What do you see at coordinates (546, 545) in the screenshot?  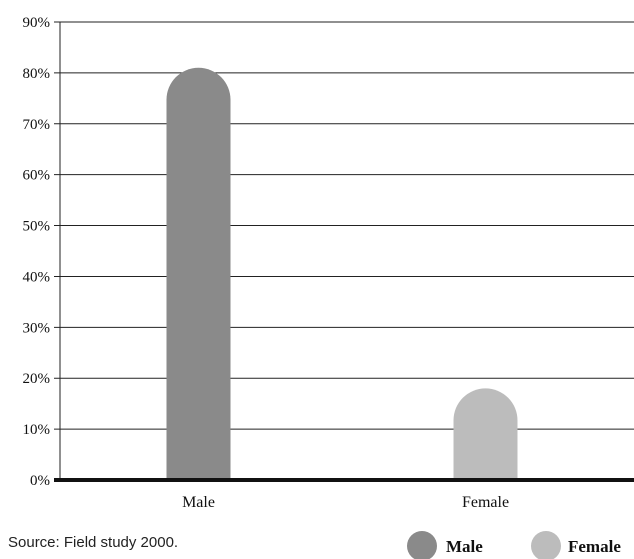 I see `legend-swatch-female` at bounding box center [546, 545].